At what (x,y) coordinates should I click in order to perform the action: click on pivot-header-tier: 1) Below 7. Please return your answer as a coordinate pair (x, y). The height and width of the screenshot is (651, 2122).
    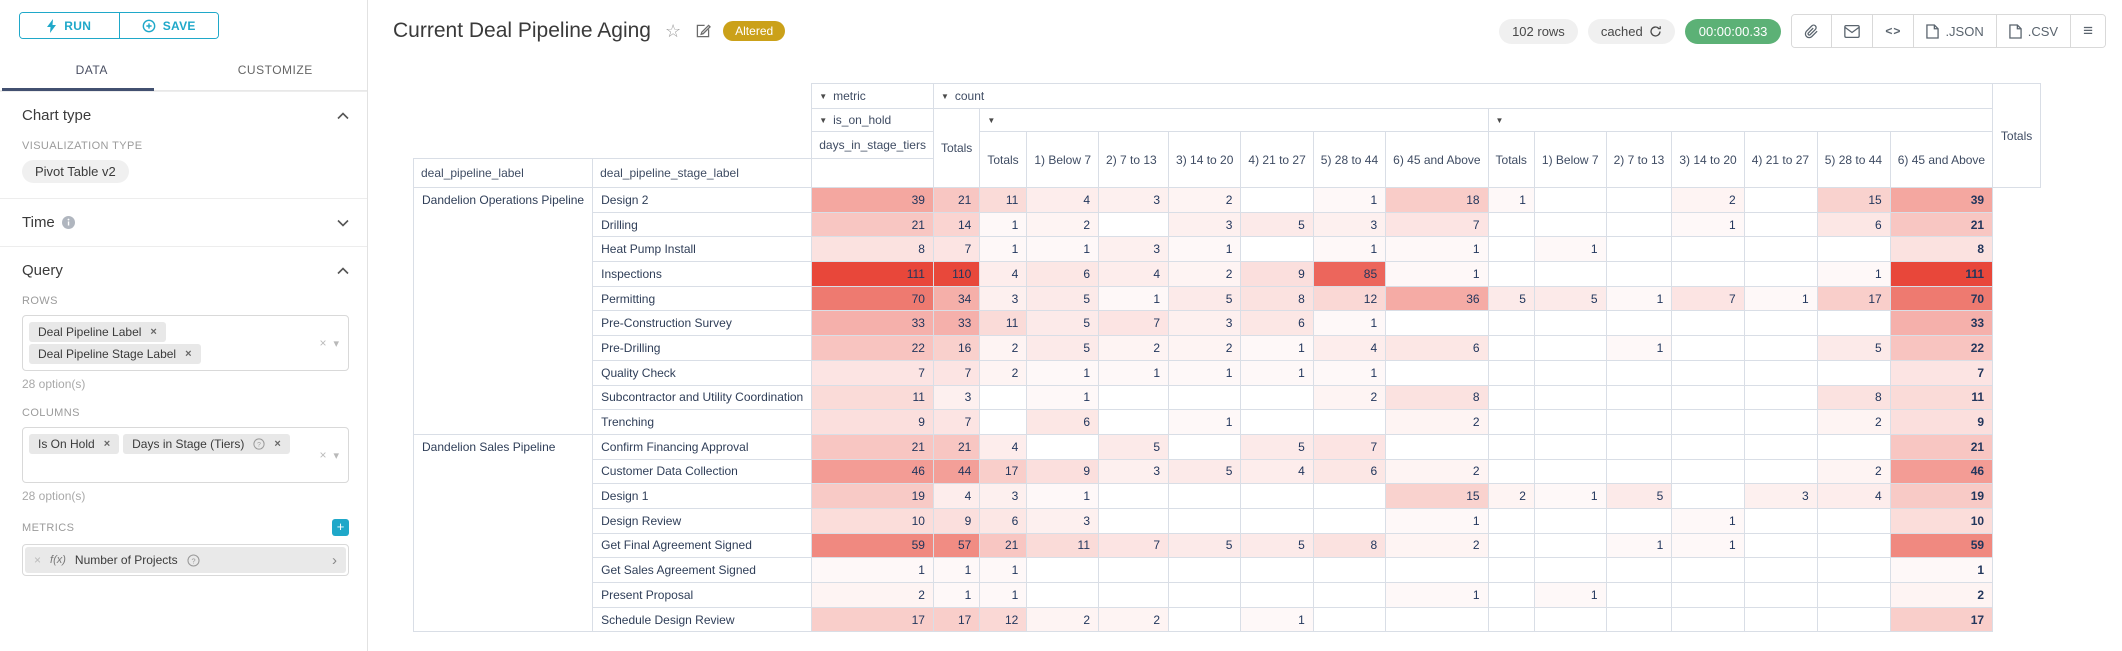
    Looking at the image, I should click on (1063, 159).